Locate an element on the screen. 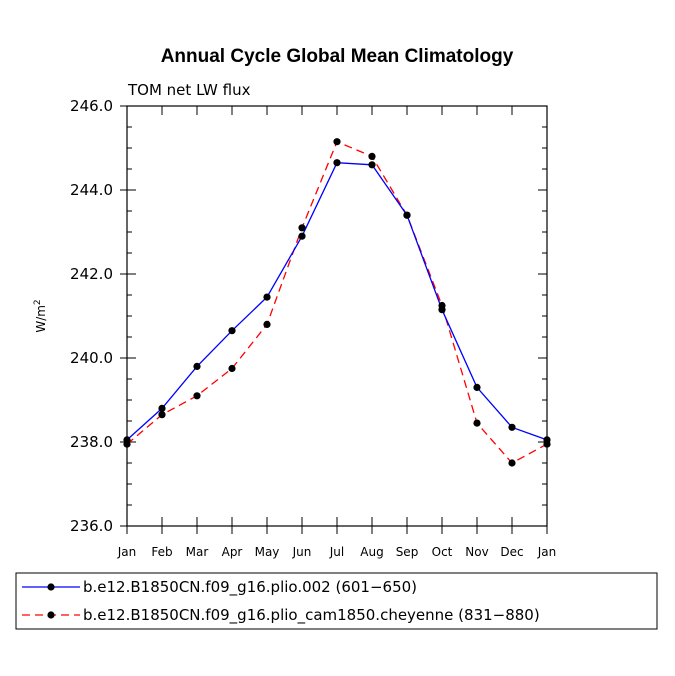 Image resolution: width=675 pixels, height=676 pixels. chart-title: Annual Cycle Global Mean Climatology is located at coordinates (337, 56).